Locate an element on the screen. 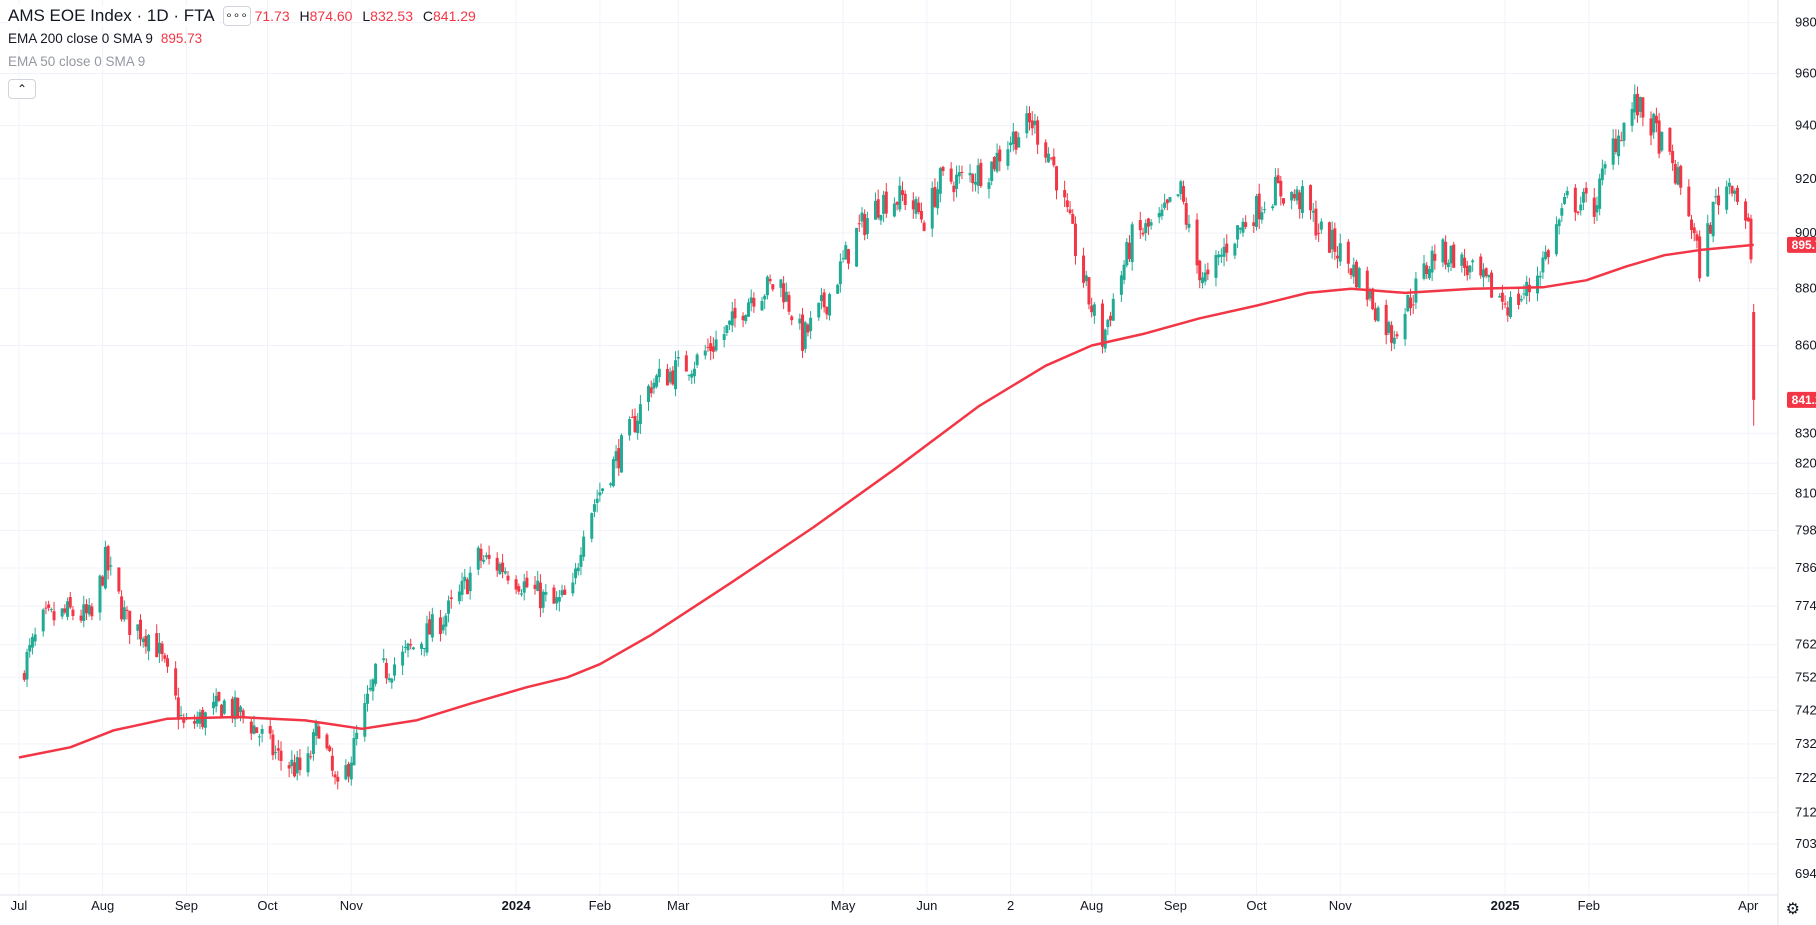  symbol-title: AMS EOE Index · 1D · FTA is located at coordinates (113, 15).